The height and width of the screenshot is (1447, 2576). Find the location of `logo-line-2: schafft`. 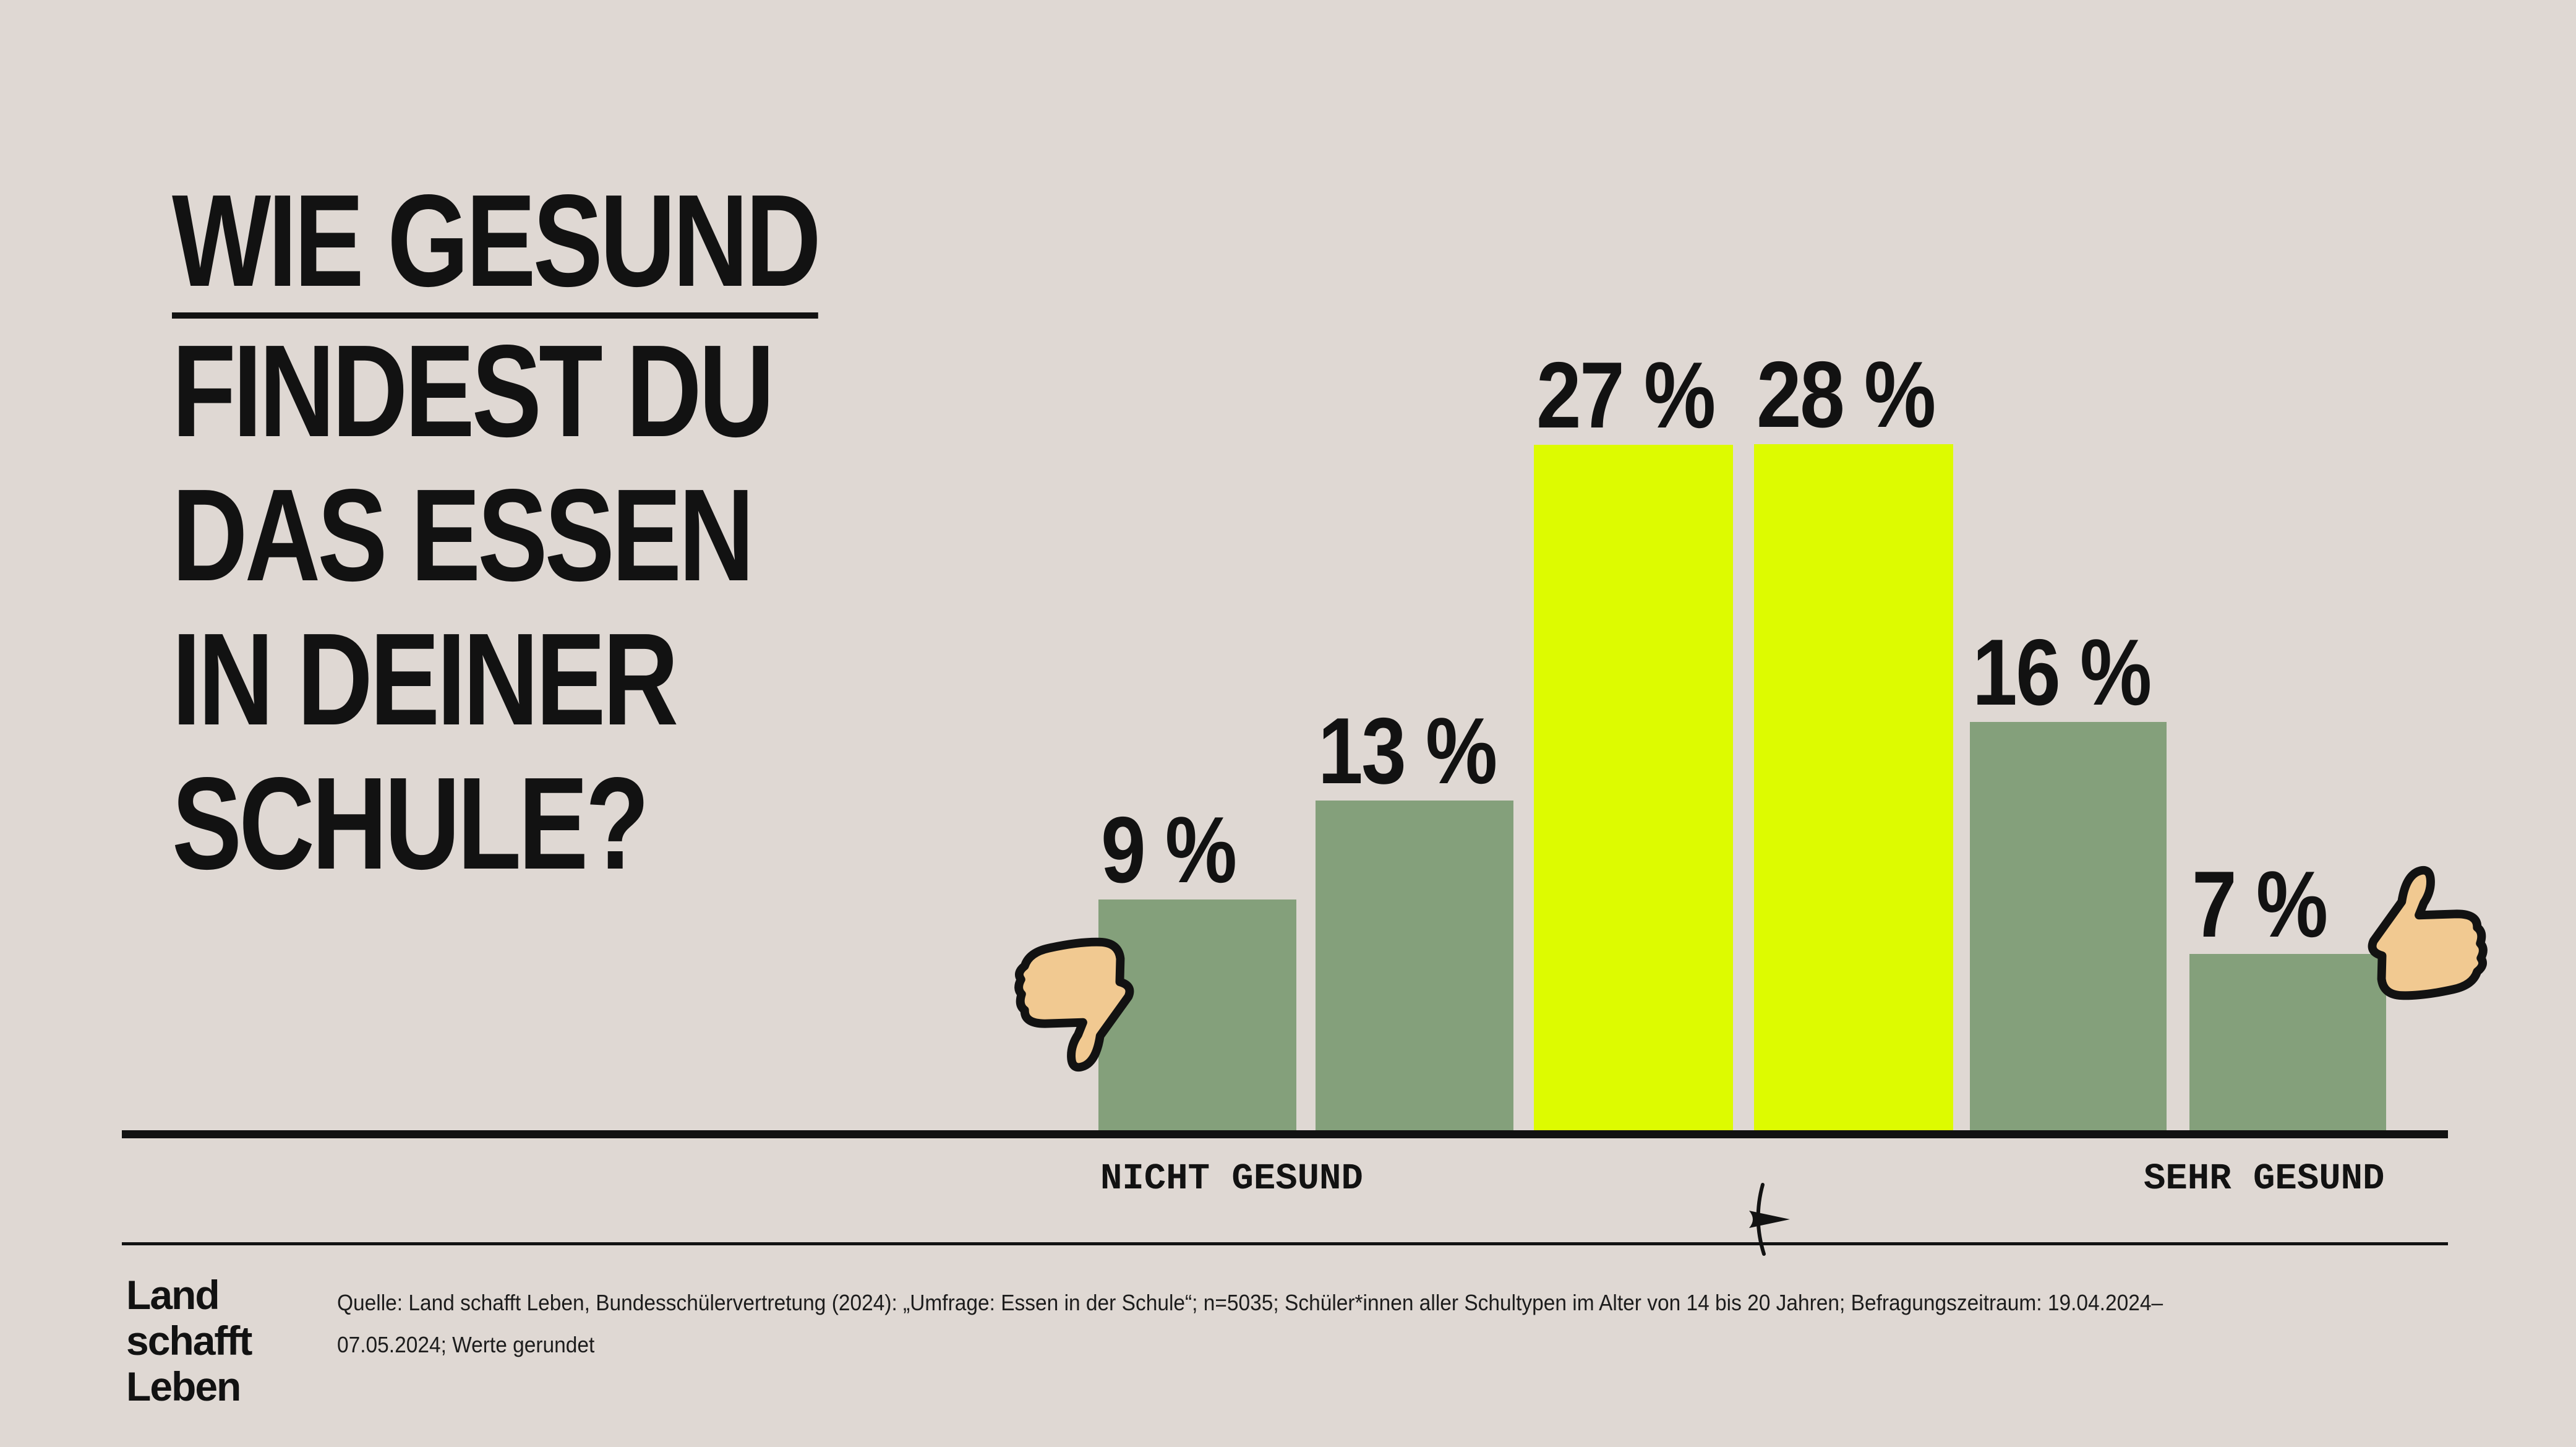

logo-line-2: schafft is located at coordinates (189, 1341).